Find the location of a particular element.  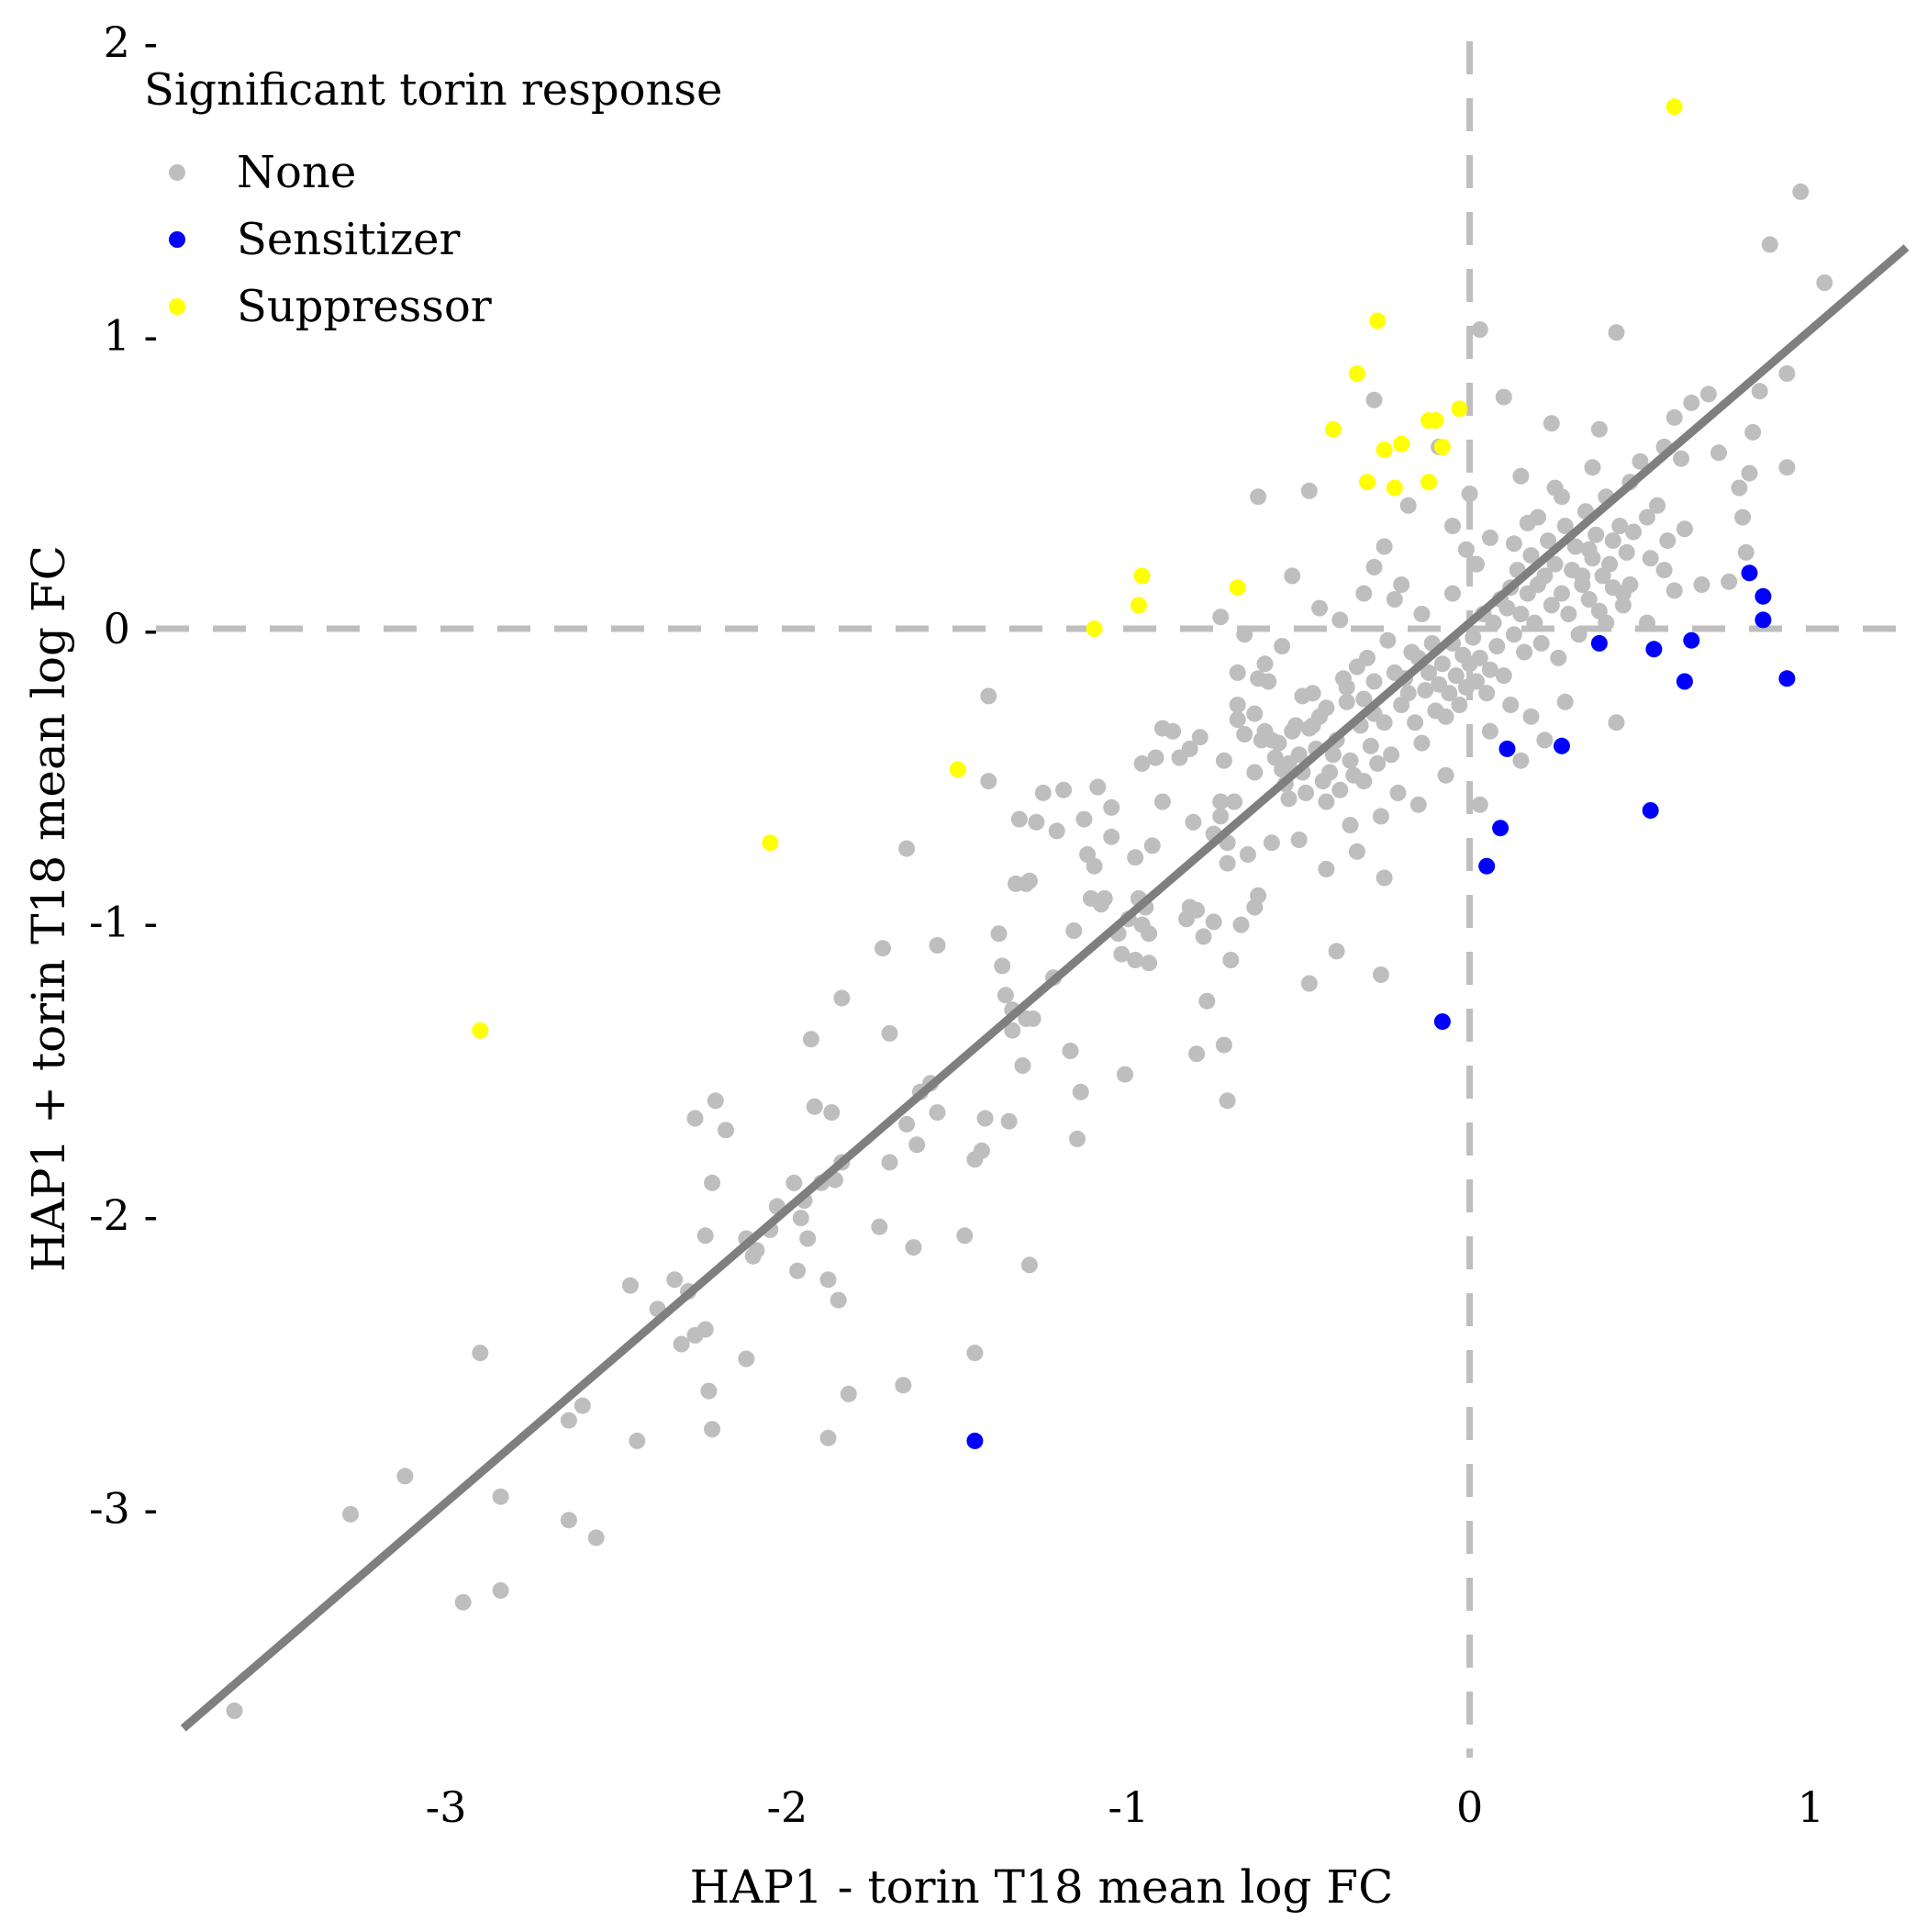

legend-label-none: None is located at coordinates (296, 172).